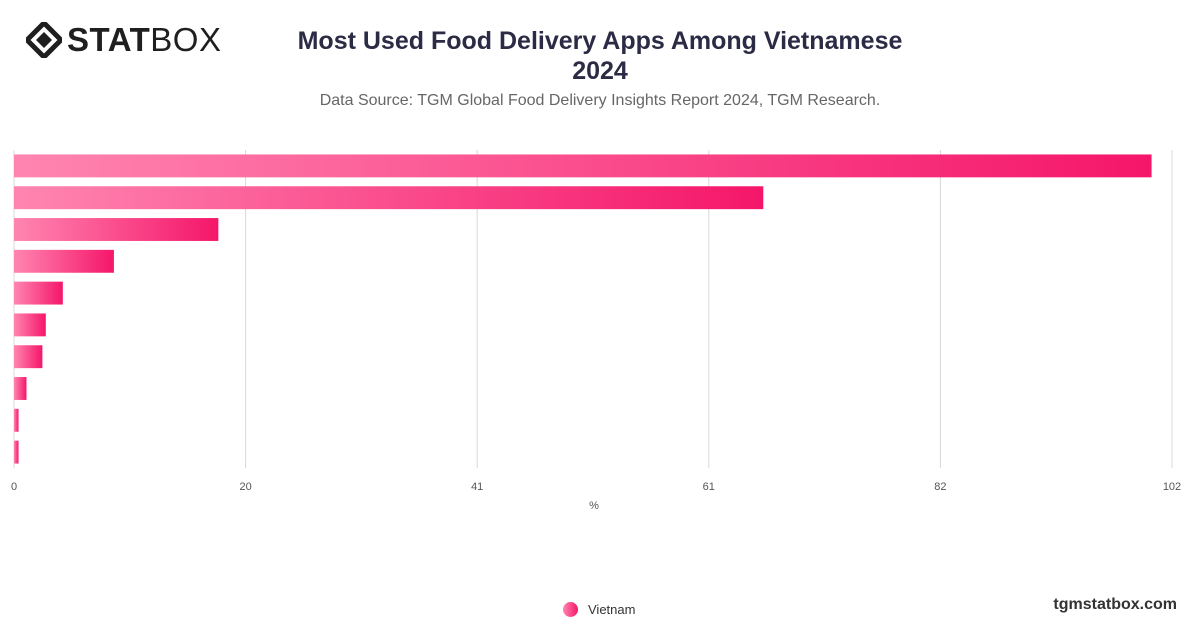  I want to click on diamond-logo-icon, so click(44, 40).